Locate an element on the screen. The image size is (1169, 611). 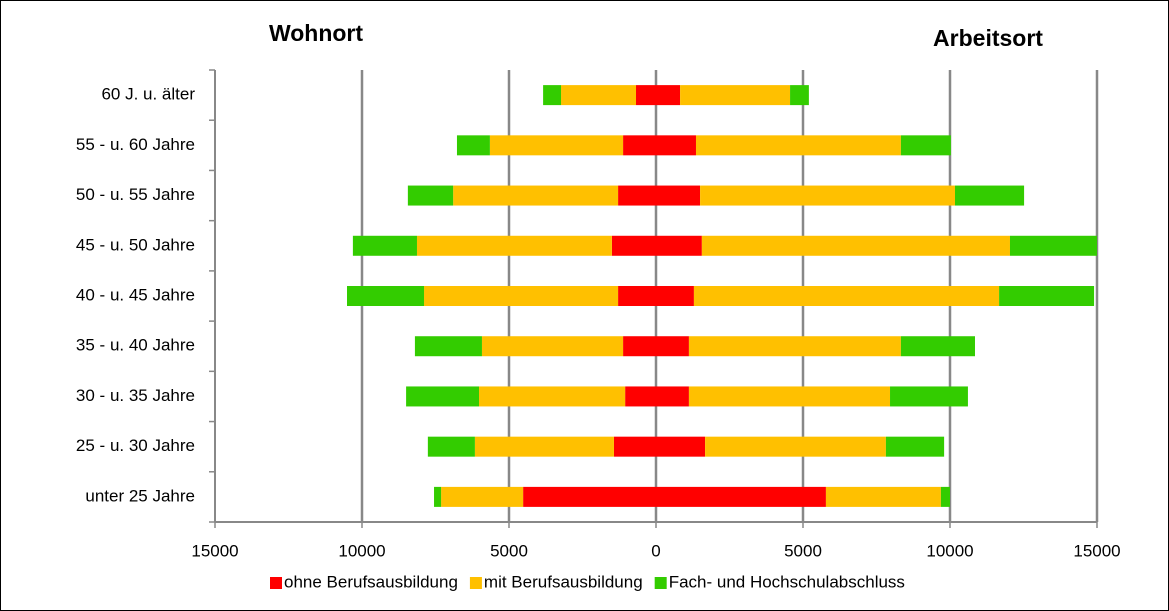
y-tick-label: 40 - u. 45 Jahre is located at coordinates (135, 294).